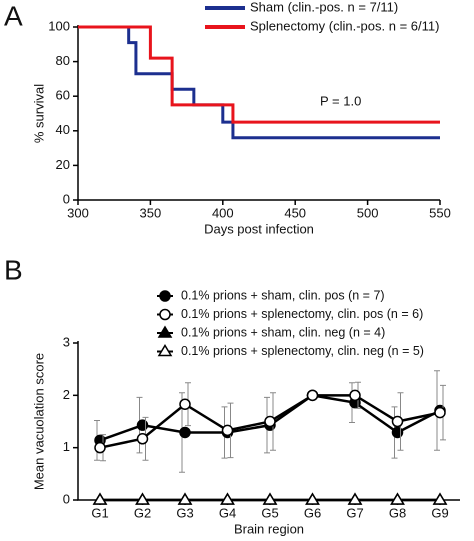 This screenshot has width=474, height=541. What do you see at coordinates (13, 269) in the screenshot?
I see `panel-label: B` at bounding box center [13, 269].